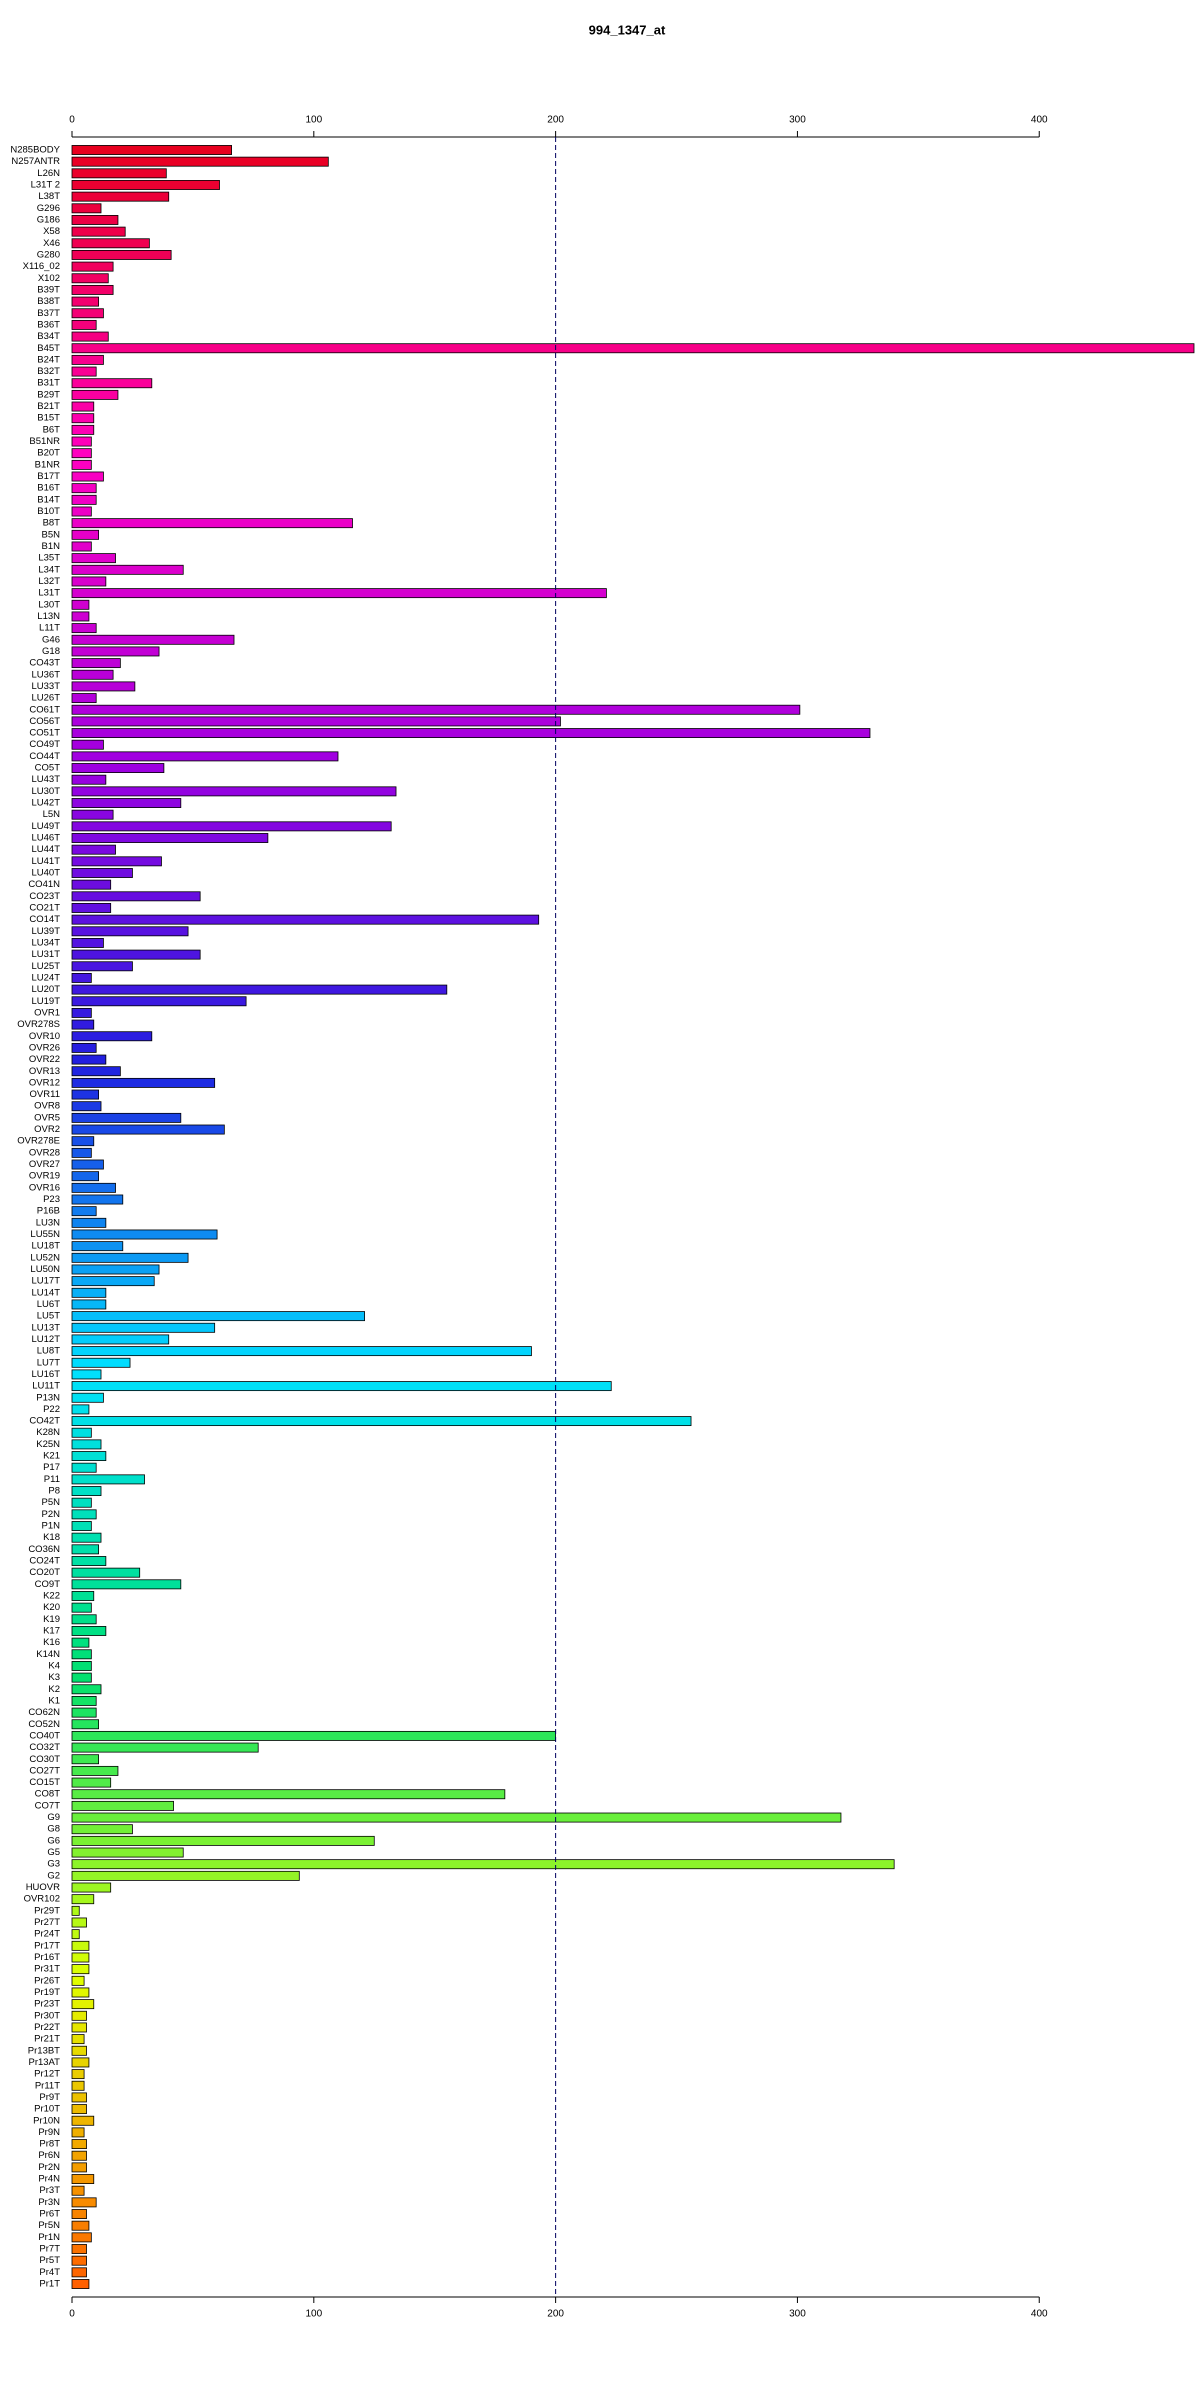 The image size is (1200, 2400). I want to click on y-tick-label: Pr8T, so click(49, 2144).